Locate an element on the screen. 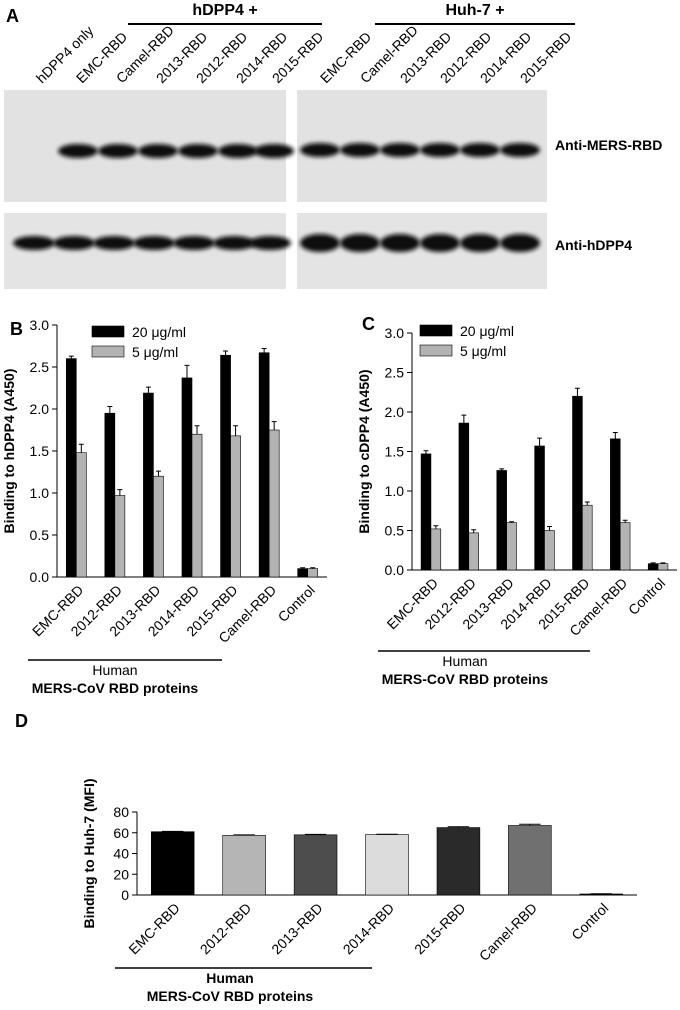 This screenshot has height=1010, width=680. x-tick-label: EMC-RBD is located at coordinates (154, 929).